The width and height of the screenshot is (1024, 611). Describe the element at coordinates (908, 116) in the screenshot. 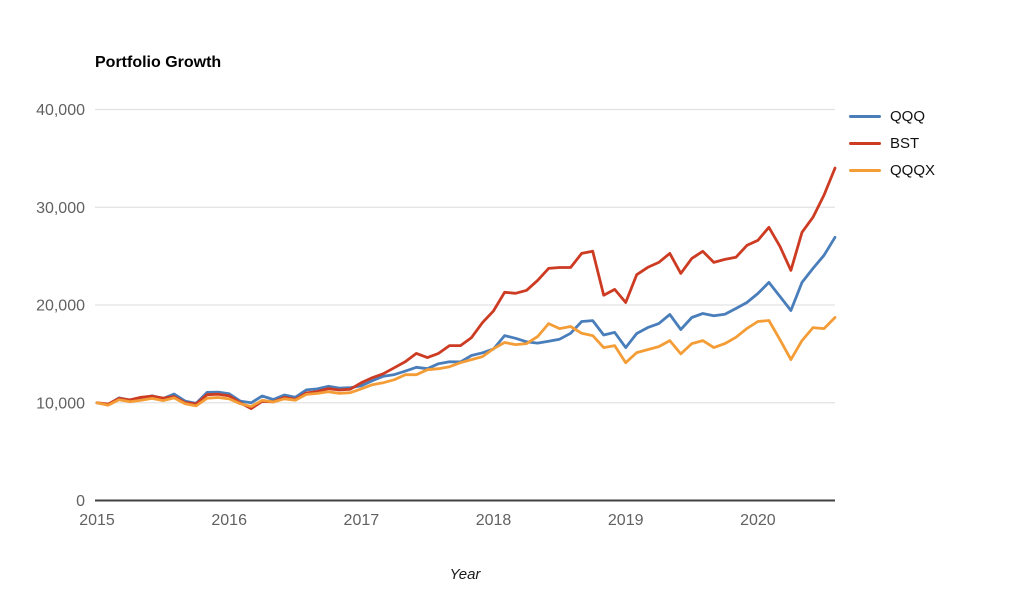

I see `legend-label: QQQ` at that location.